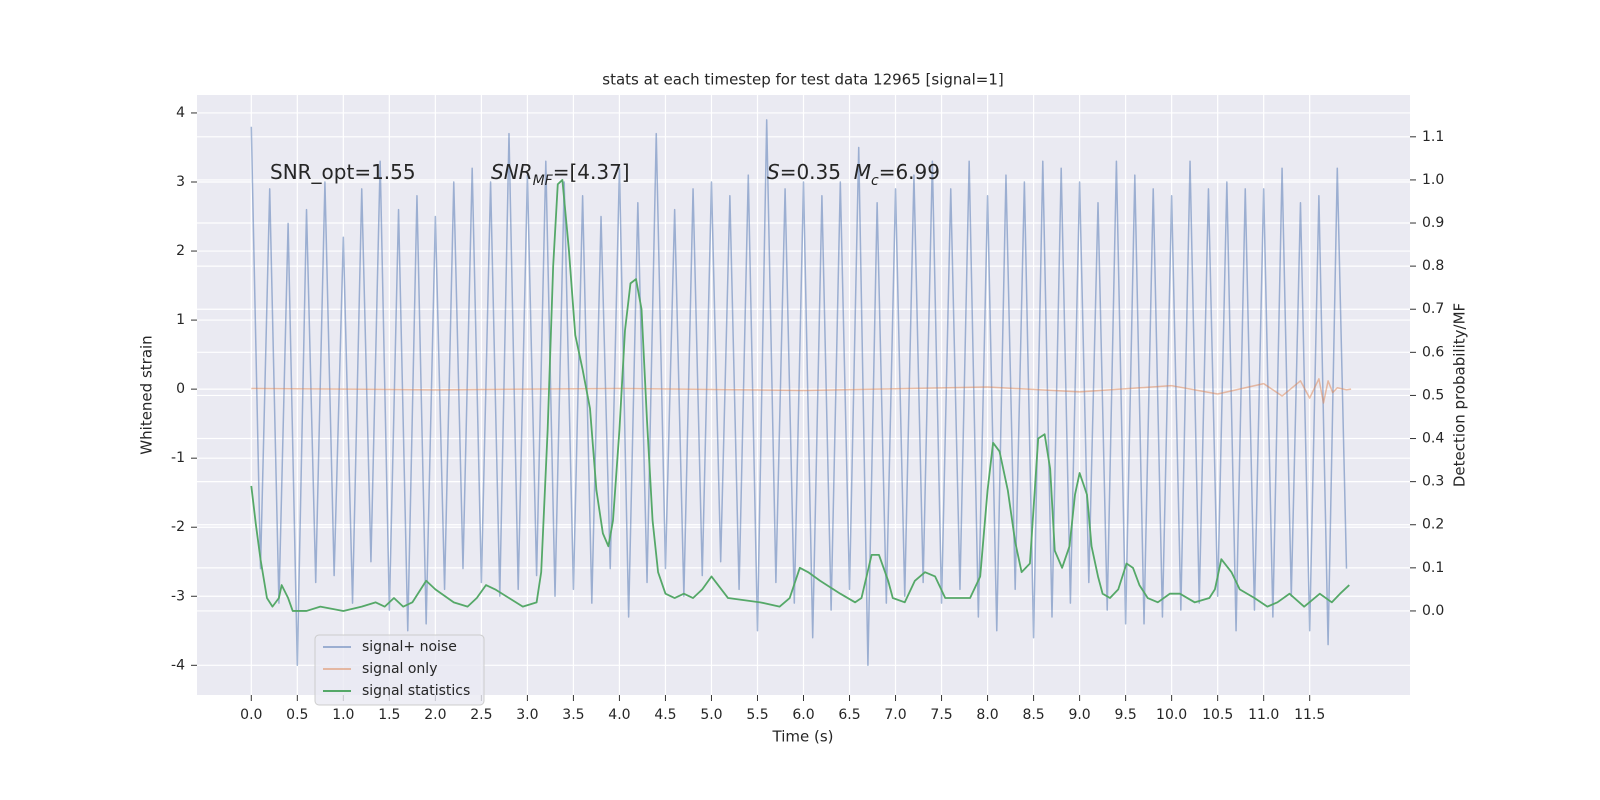 Image resolution: width=1600 pixels, height=800 pixels. What do you see at coordinates (803, 737) in the screenshot?
I see `x-axis-label: Time (s)` at bounding box center [803, 737].